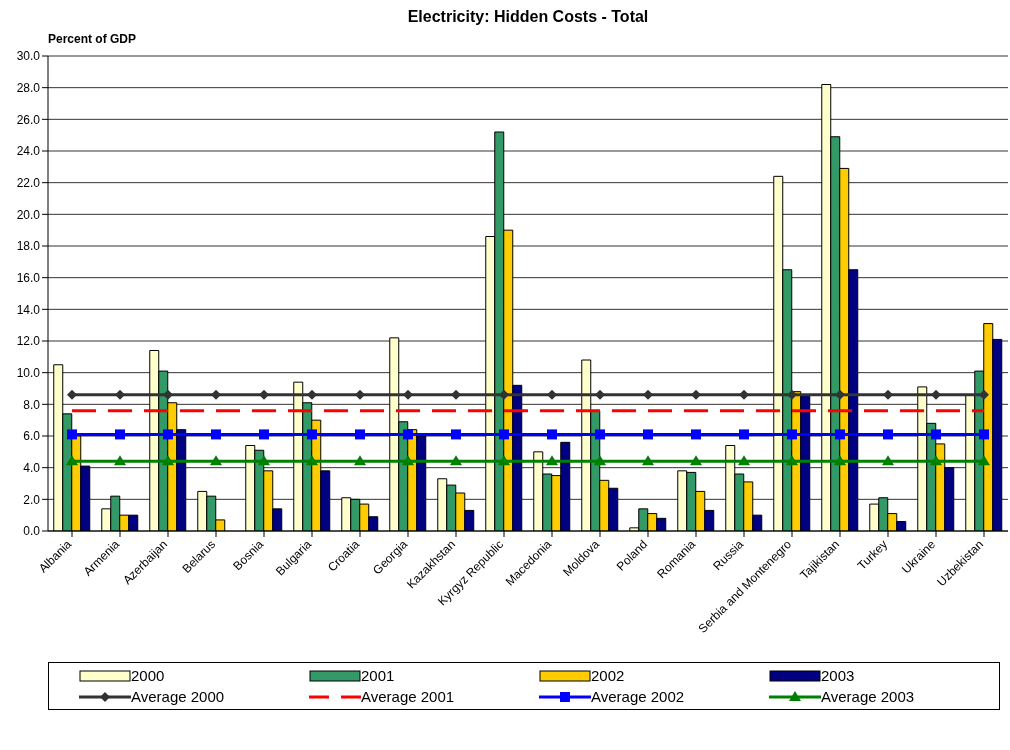 This screenshot has width=1010, height=750. I want to click on y-axis-title: Percent of GDP, so click(93, 39).